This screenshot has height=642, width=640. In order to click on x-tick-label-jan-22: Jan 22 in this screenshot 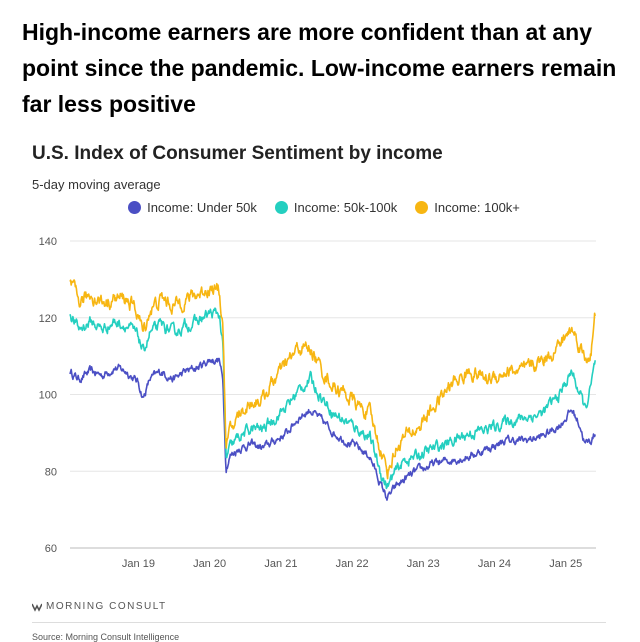, I will do `click(352, 564)`.